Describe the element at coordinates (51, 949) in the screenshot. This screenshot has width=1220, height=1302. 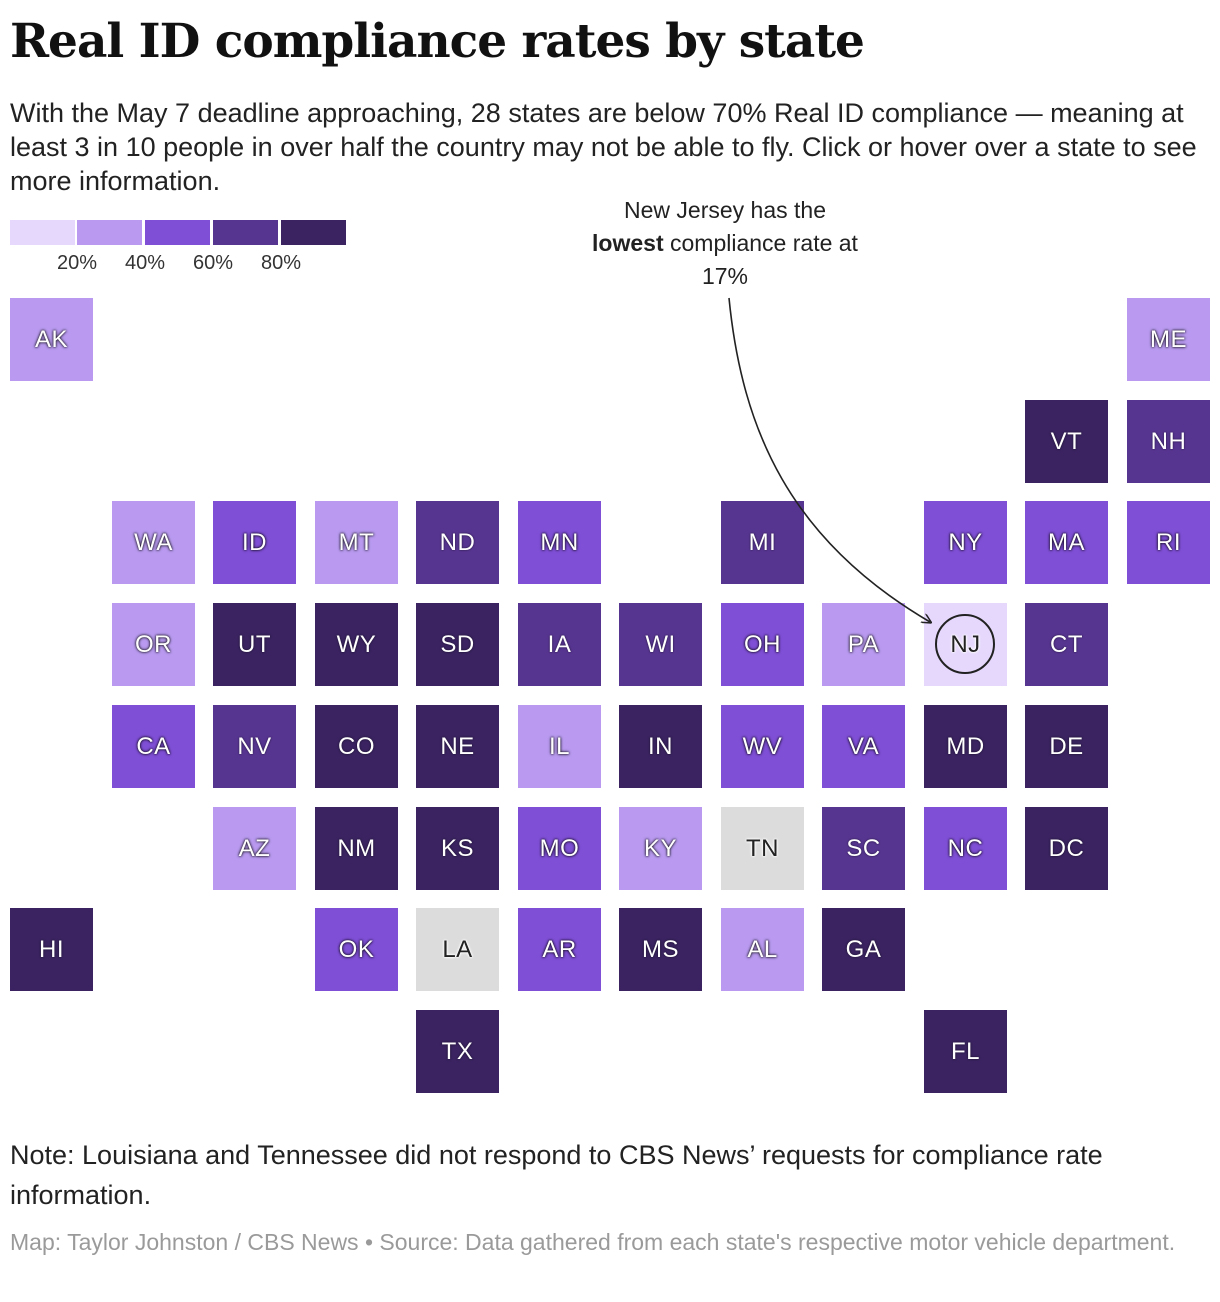
I see `state-tile-hi: HI` at that location.